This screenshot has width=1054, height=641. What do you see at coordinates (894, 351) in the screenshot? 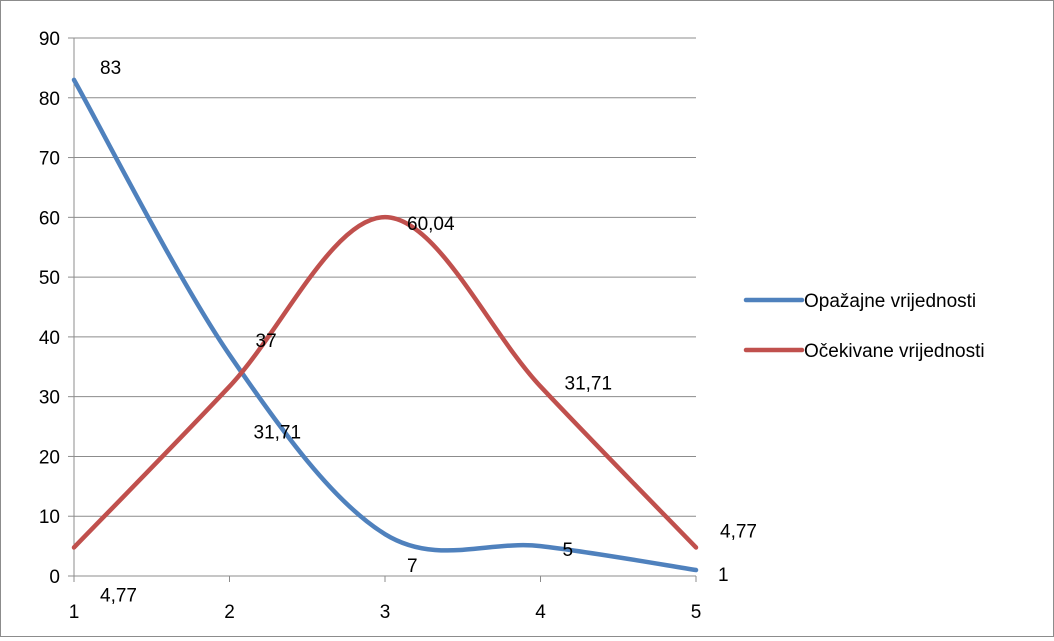
I see `legend-entry-label: Očekivane vrijednosti` at bounding box center [894, 351].